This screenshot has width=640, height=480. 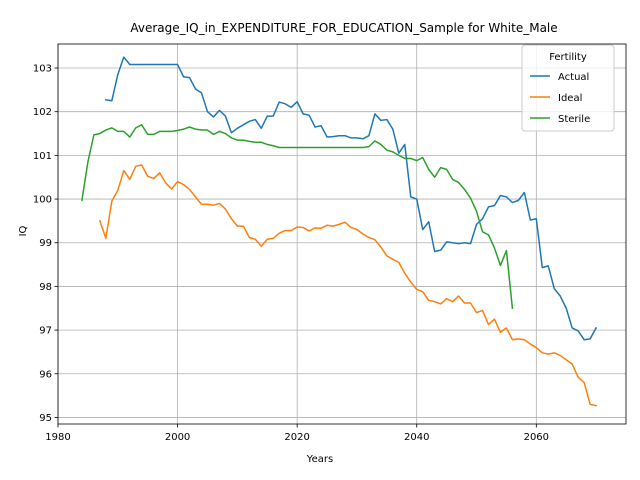 What do you see at coordinates (296, 437) in the screenshot?
I see `x-tick-label: 2020` at bounding box center [296, 437].